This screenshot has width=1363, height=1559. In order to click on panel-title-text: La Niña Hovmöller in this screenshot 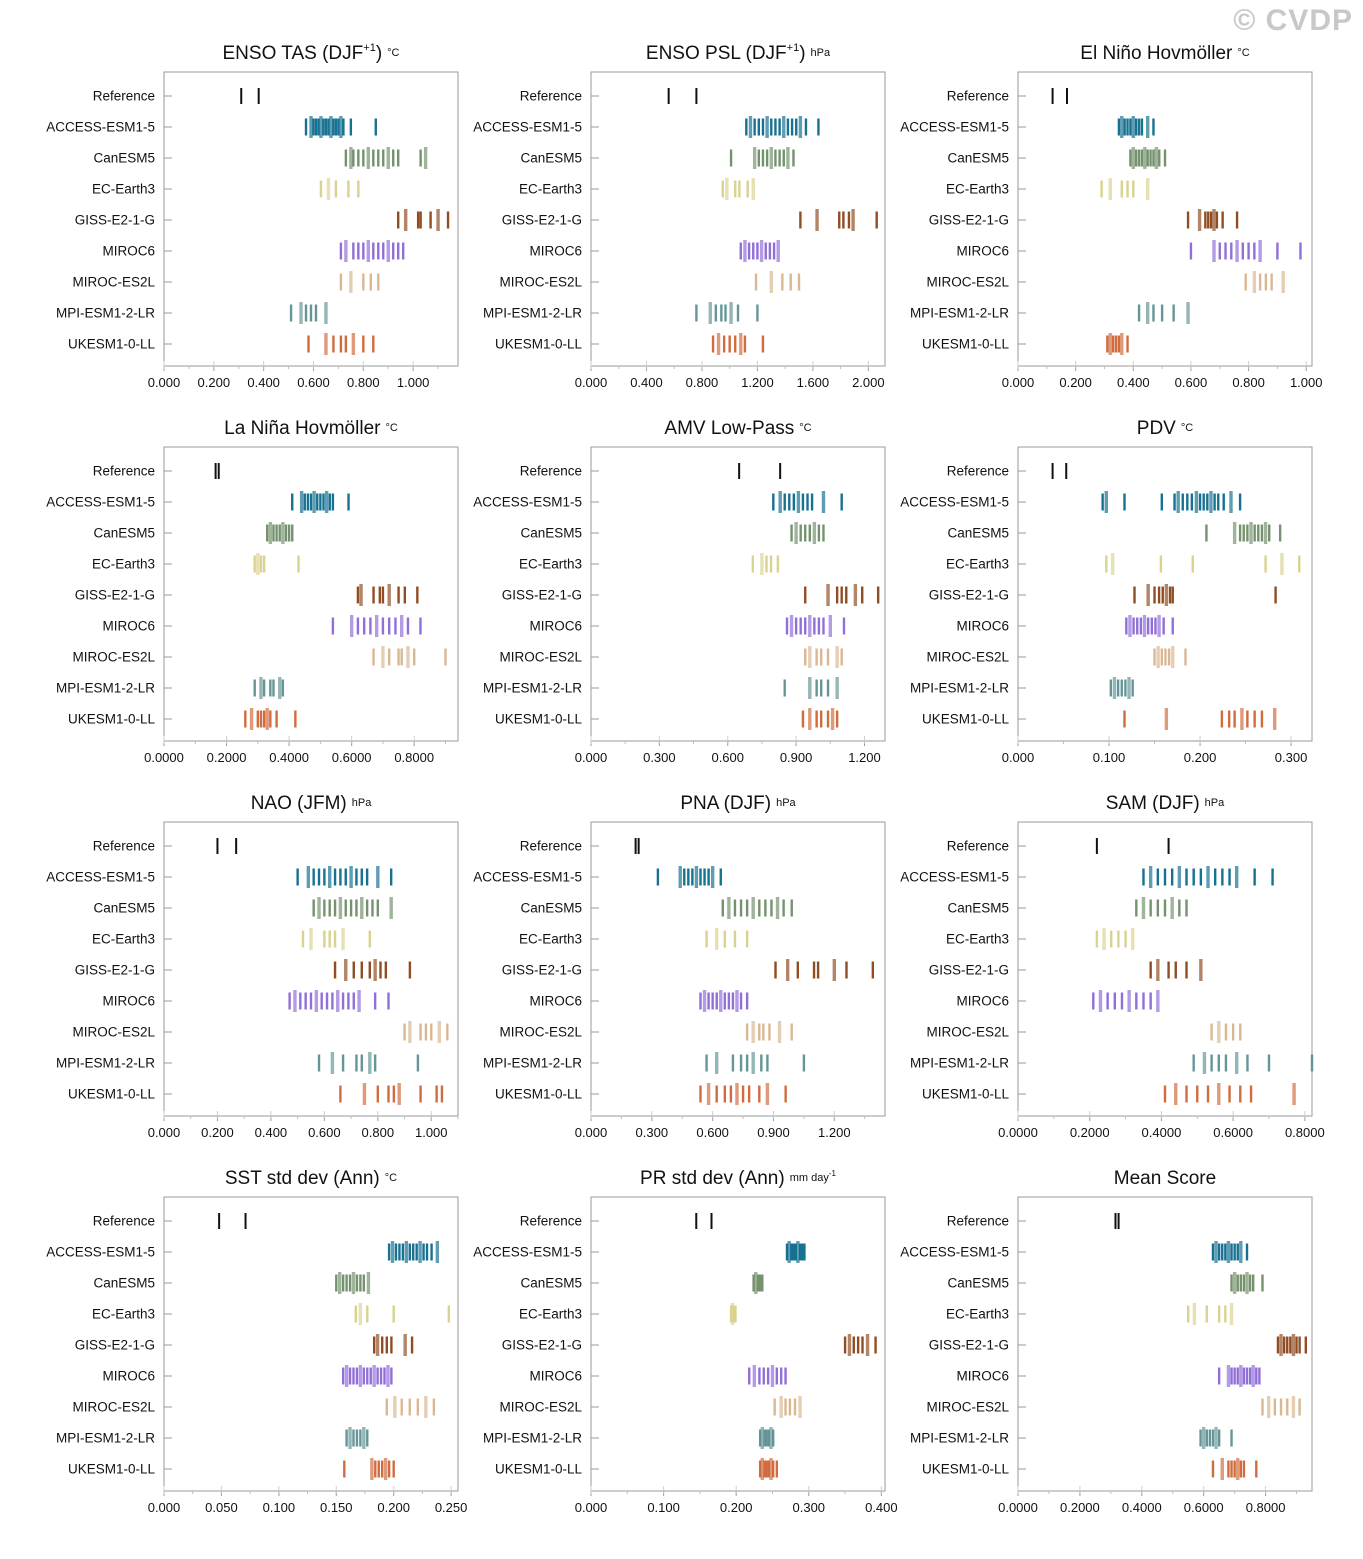, I will do `click(302, 428)`.